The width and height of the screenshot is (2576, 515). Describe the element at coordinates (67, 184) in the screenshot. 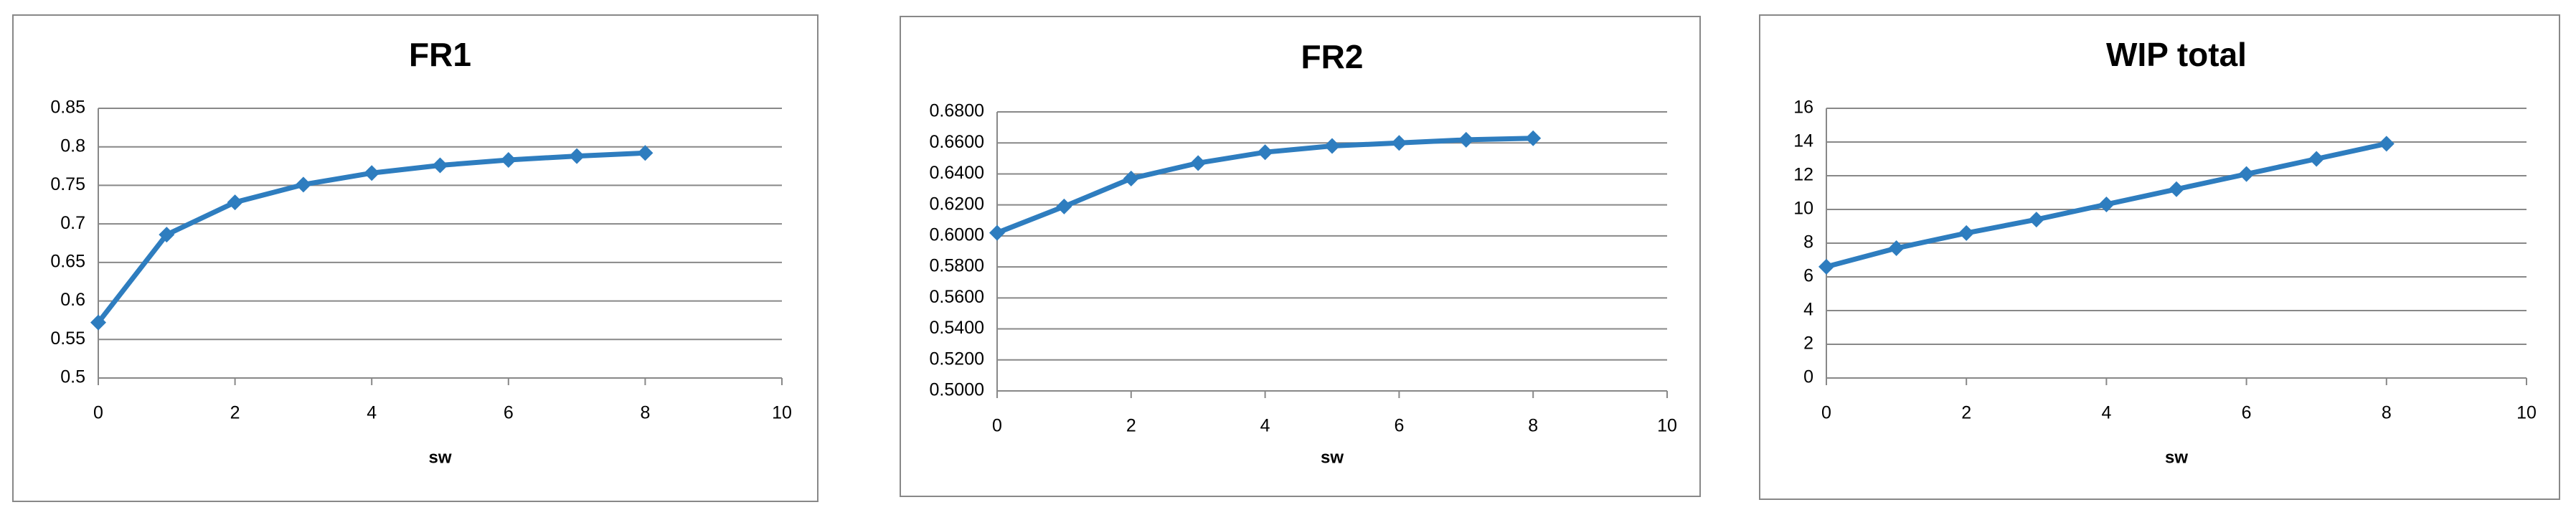

I see `y-tick-label: 0.75` at that location.